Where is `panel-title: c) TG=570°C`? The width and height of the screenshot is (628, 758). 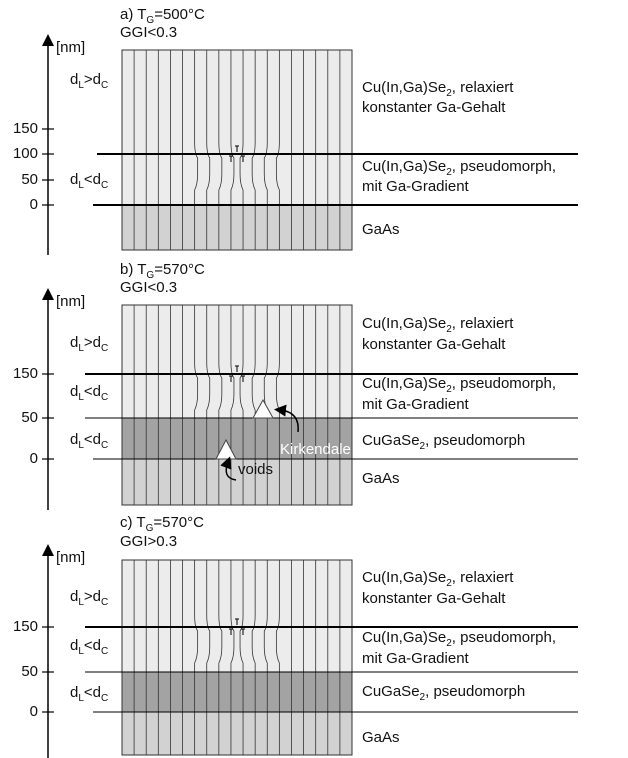 panel-title: c) TG=570°C is located at coordinates (162, 524).